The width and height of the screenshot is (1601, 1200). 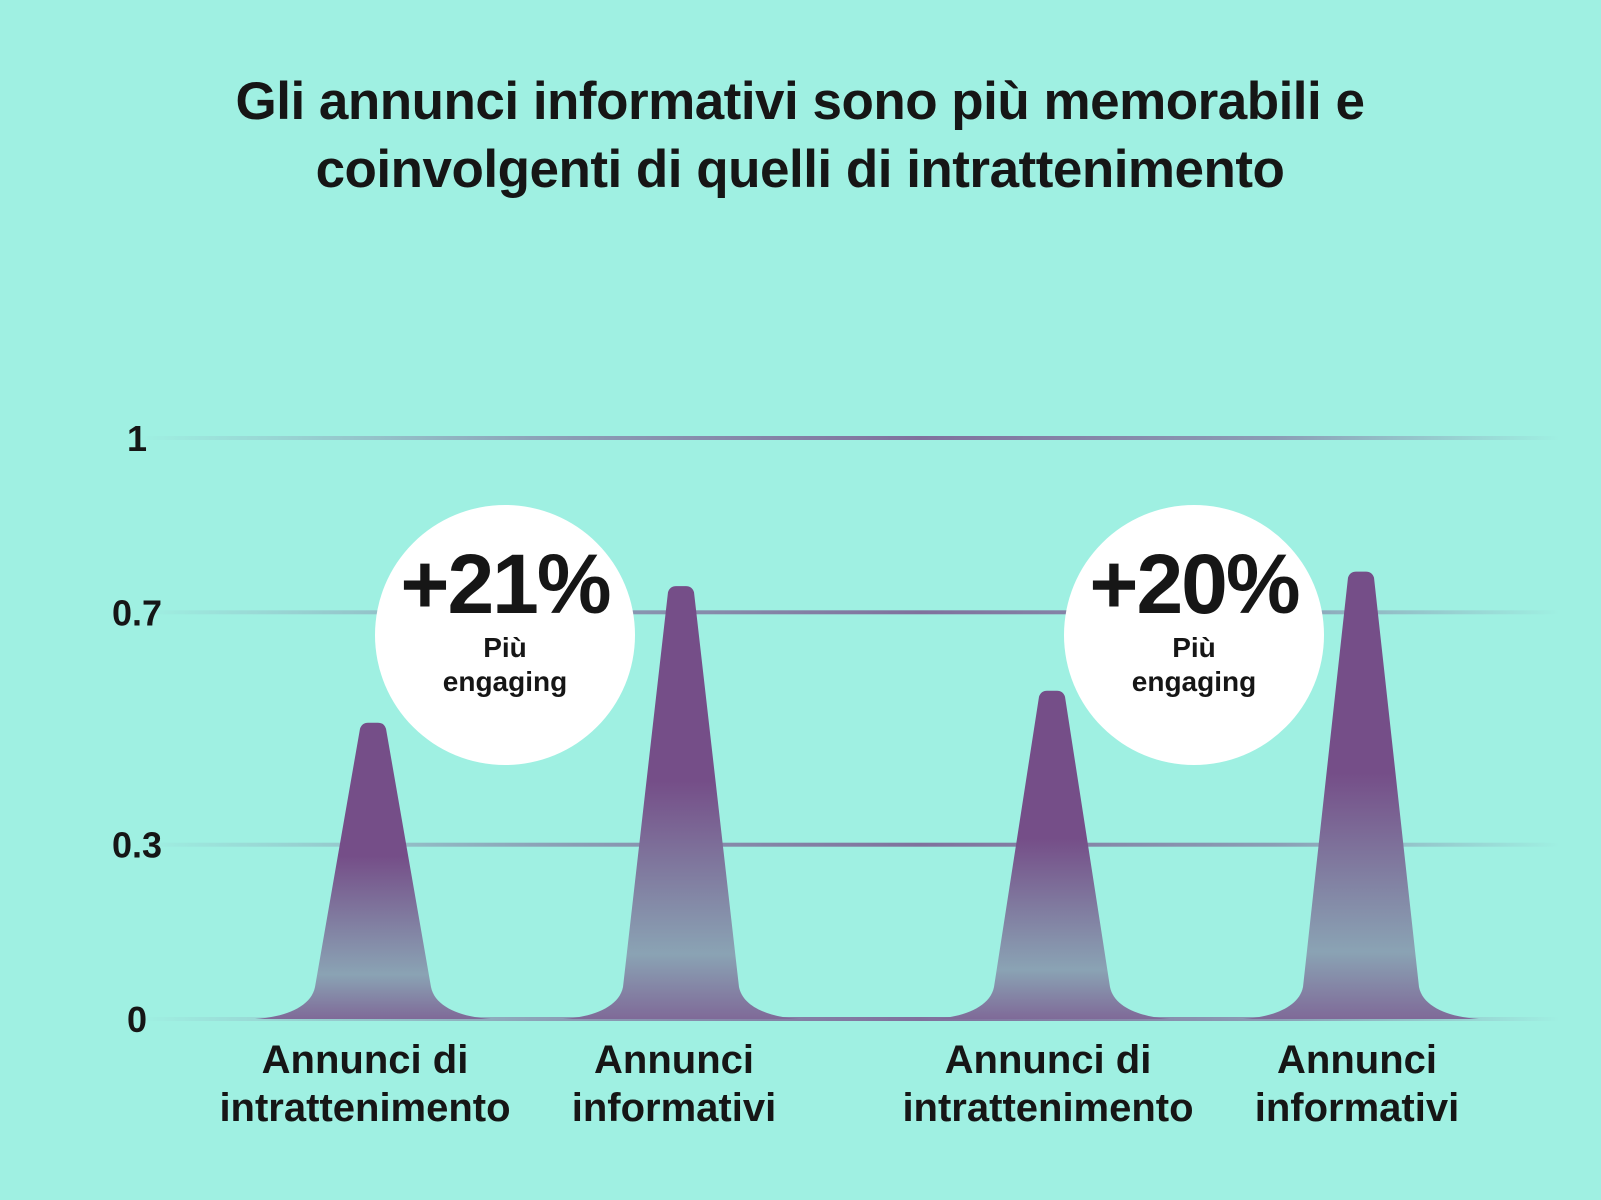 What do you see at coordinates (373, 870) in the screenshot?
I see `peak-group1-bar1` at bounding box center [373, 870].